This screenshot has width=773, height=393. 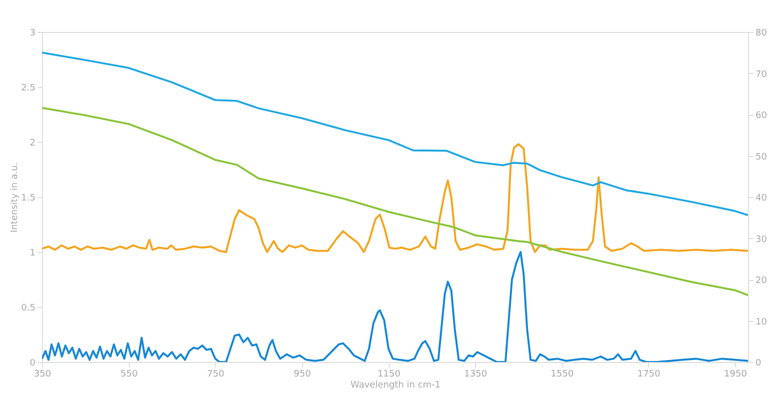 What do you see at coordinates (762, 116) in the screenshot?
I see `y2-tick-label: 60` at bounding box center [762, 116].